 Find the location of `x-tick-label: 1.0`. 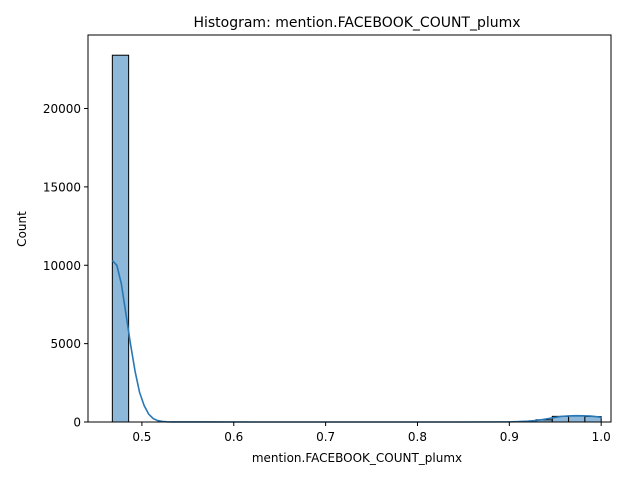

x-tick-label: 1.0 is located at coordinates (601, 437).